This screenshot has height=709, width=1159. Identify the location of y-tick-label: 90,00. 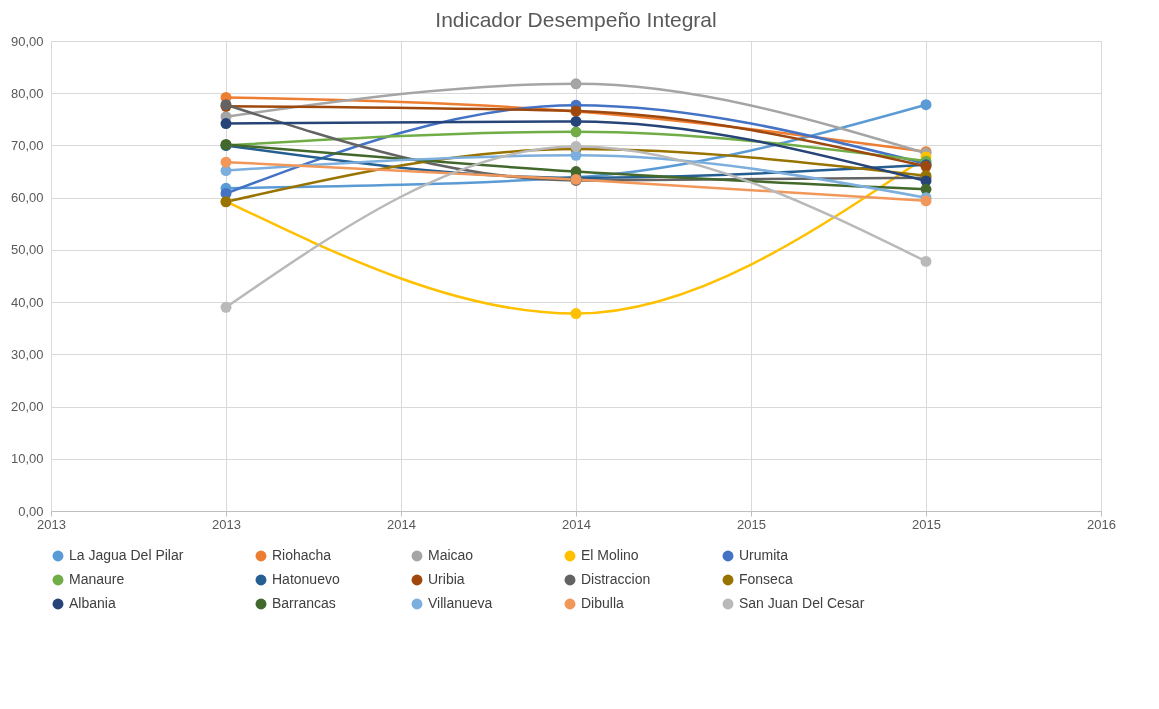
(27, 41).